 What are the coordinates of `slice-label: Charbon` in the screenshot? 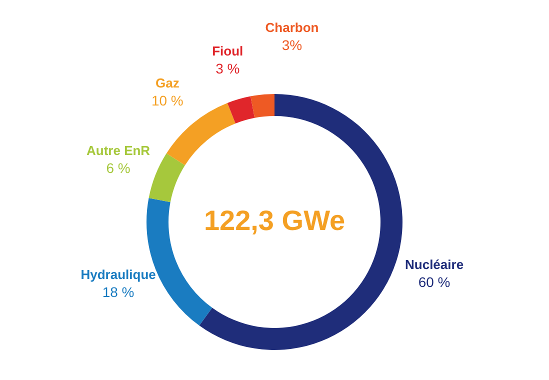 It's located at (292, 27).